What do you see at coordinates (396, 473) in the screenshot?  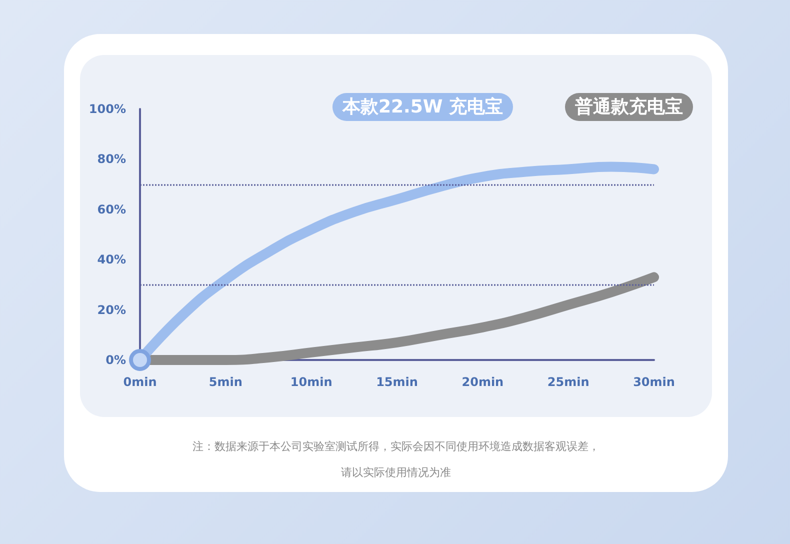 I see `text: 请以实际使用情况为准` at bounding box center [396, 473].